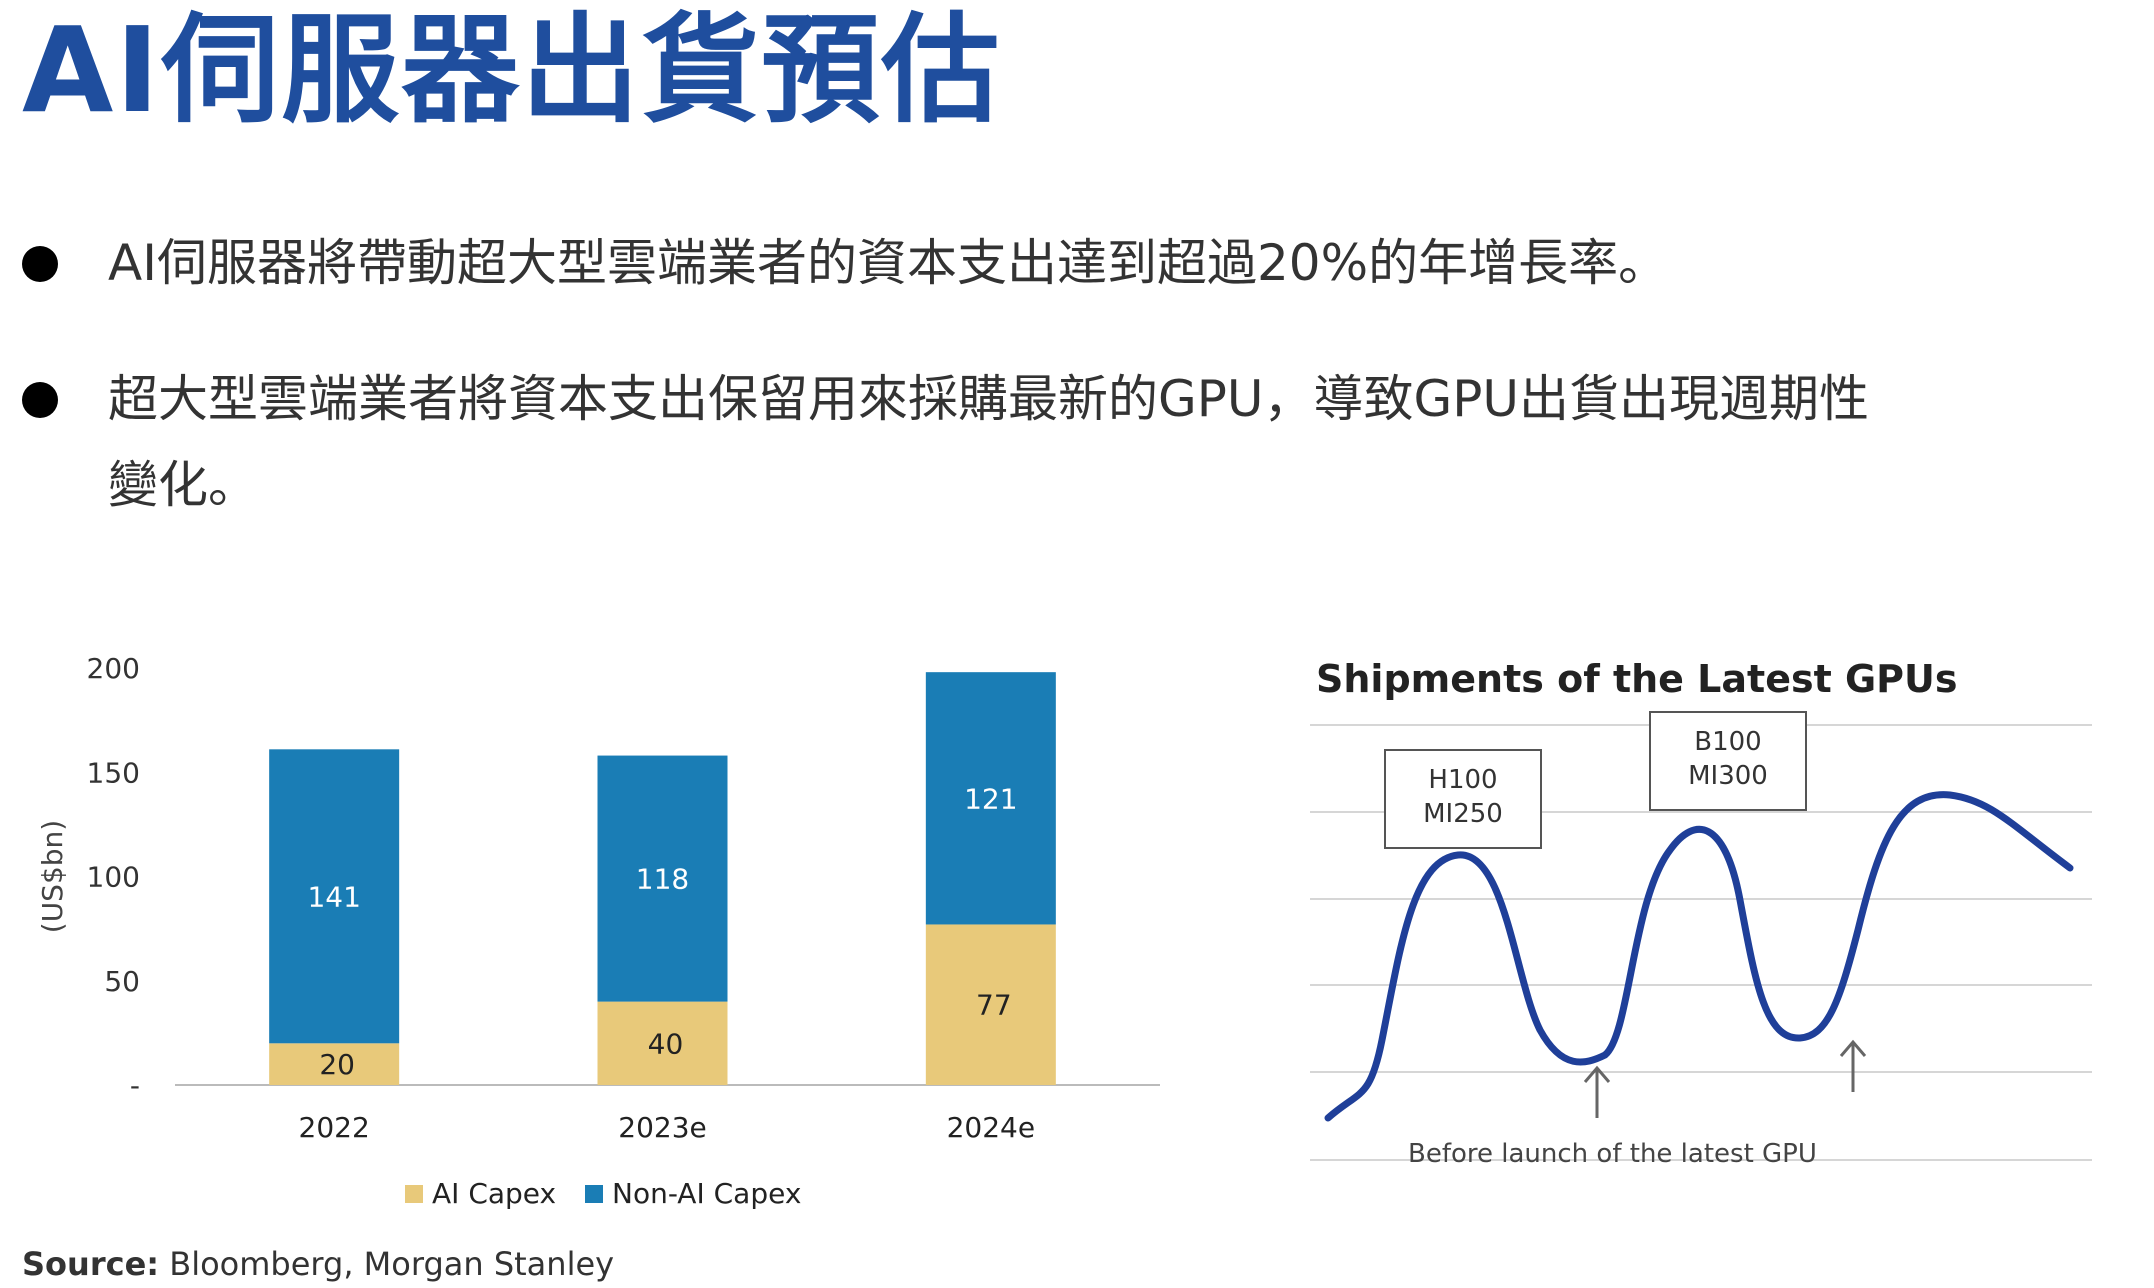 This screenshot has width=2154, height=1288. I want to click on bar-value-label: 118, so click(662, 879).